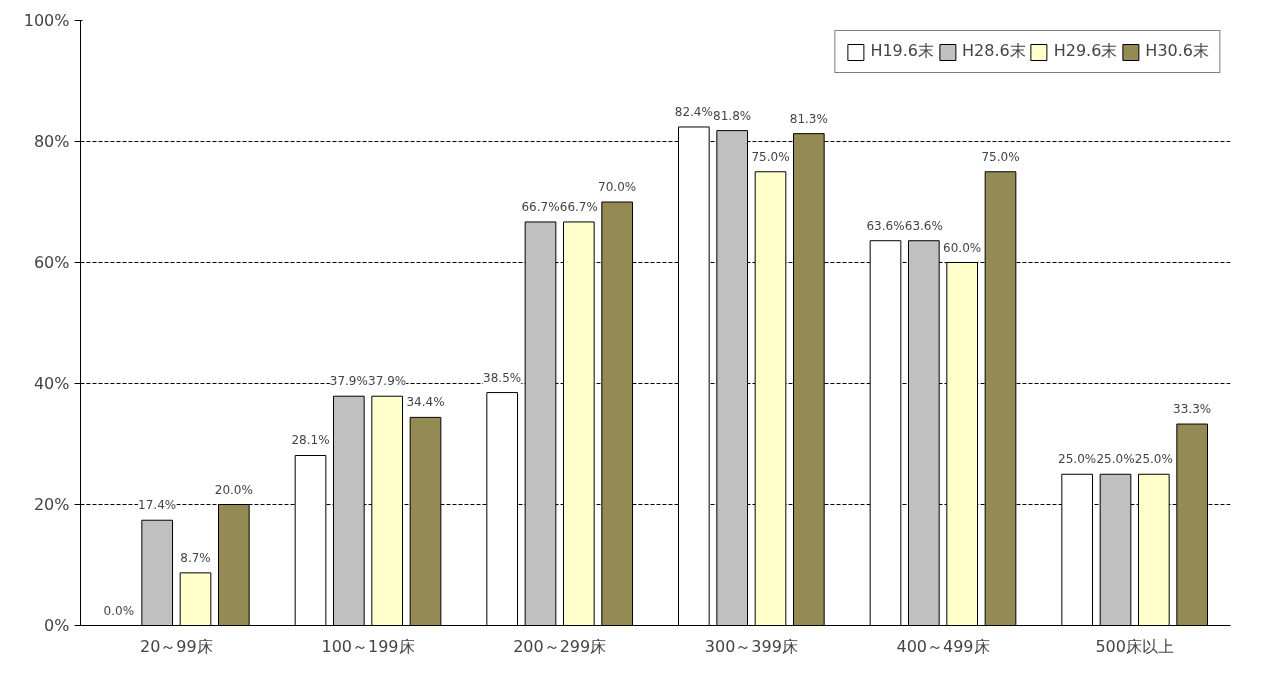  I want to click on x-tick-label: 300～399床, so click(751, 646).